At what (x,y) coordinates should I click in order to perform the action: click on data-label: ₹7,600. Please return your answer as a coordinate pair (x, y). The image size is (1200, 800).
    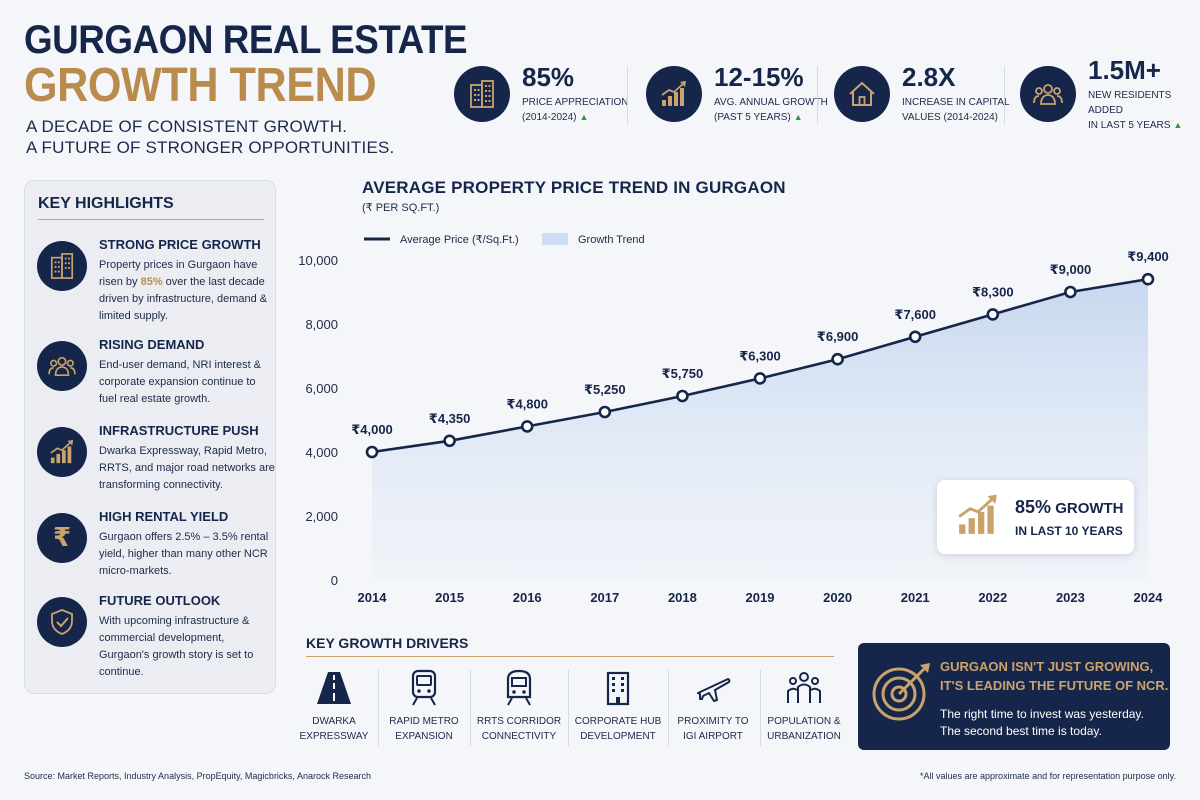
    Looking at the image, I should click on (915, 314).